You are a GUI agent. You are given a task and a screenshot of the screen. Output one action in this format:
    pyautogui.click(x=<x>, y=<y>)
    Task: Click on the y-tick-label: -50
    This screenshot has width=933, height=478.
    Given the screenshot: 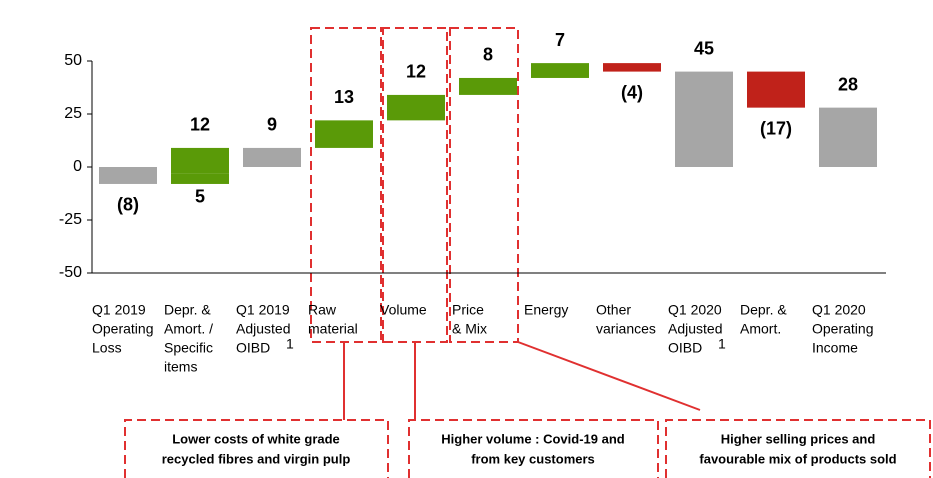 What is the action you would take?
    pyautogui.click(x=70, y=272)
    